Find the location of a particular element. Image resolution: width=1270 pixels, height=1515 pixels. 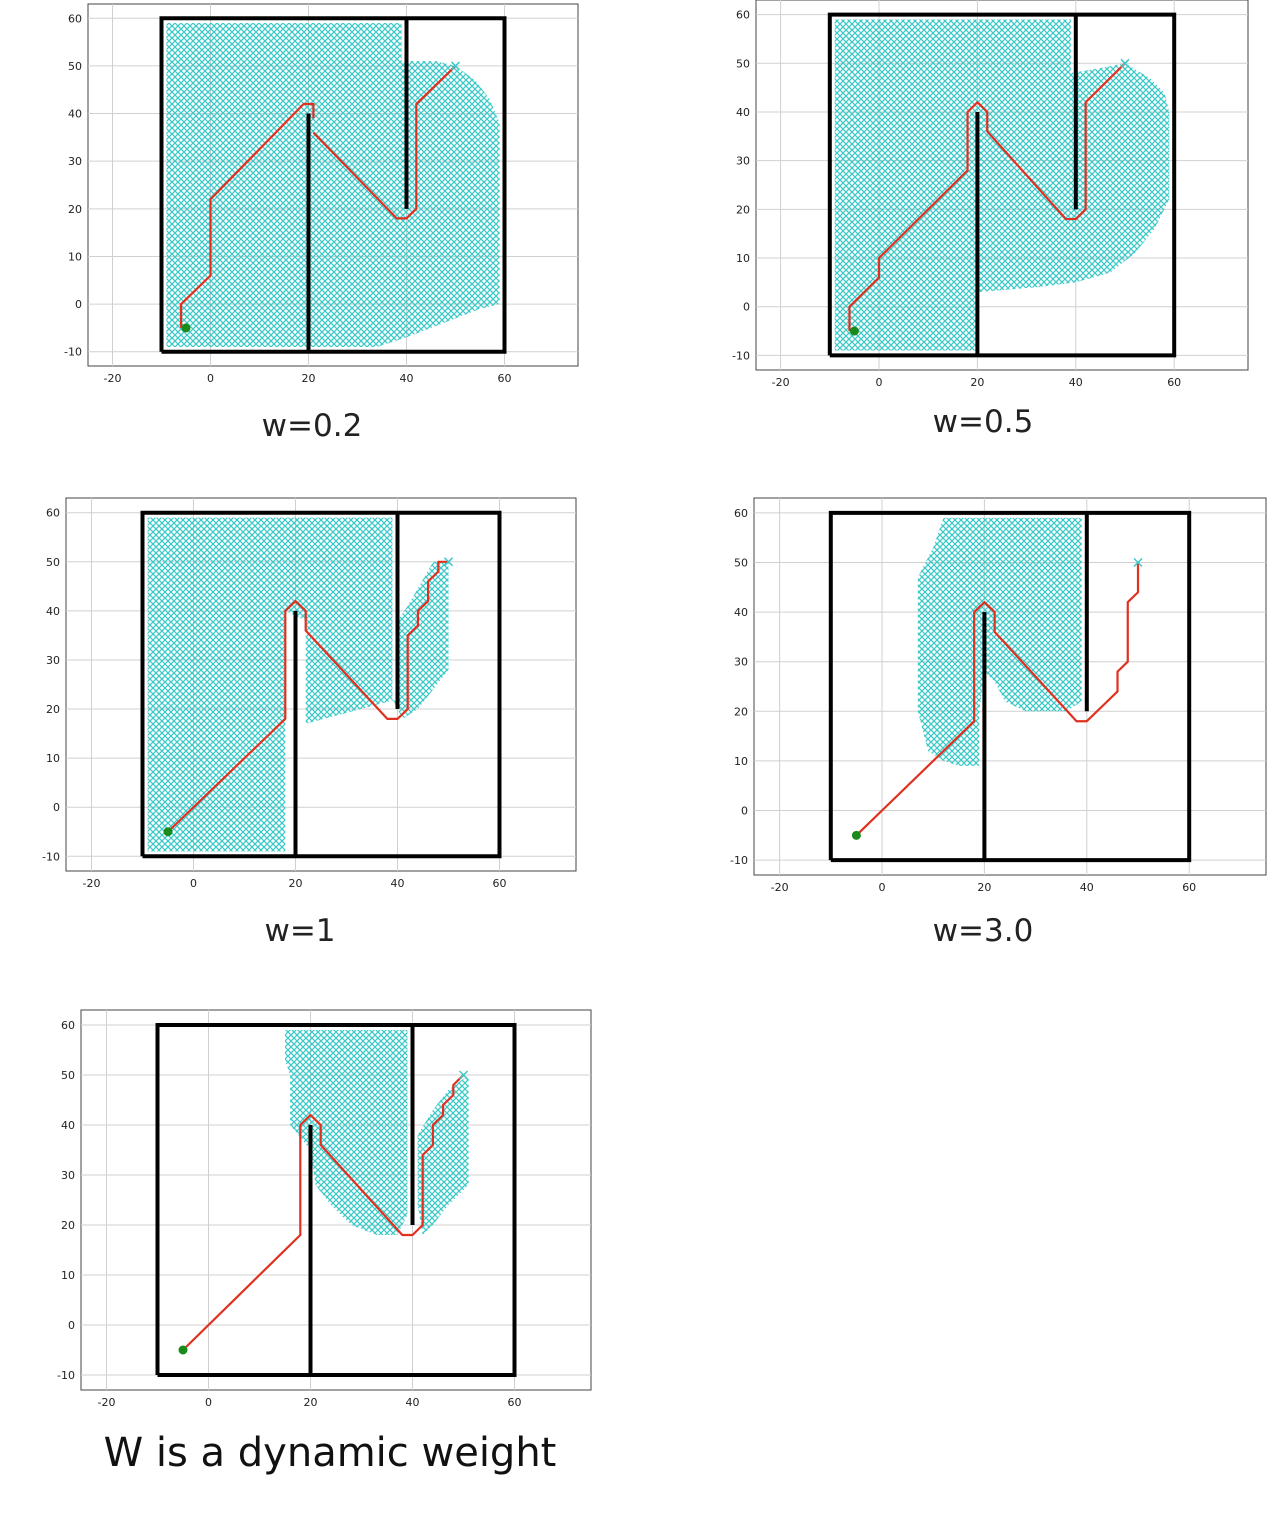

plot-w-0-2: -20 0 20 40 60 -10 0 10 20 30 40 50 60 is located at coordinates (321, 194).